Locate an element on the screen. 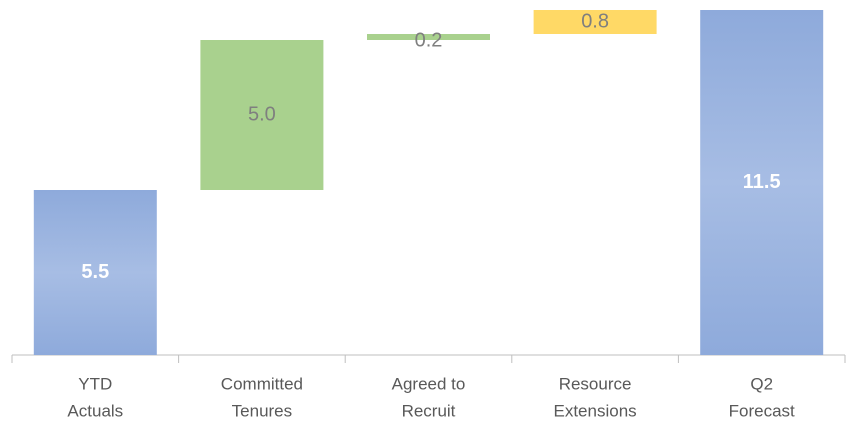  data-label: 0.8 is located at coordinates (595, 21).